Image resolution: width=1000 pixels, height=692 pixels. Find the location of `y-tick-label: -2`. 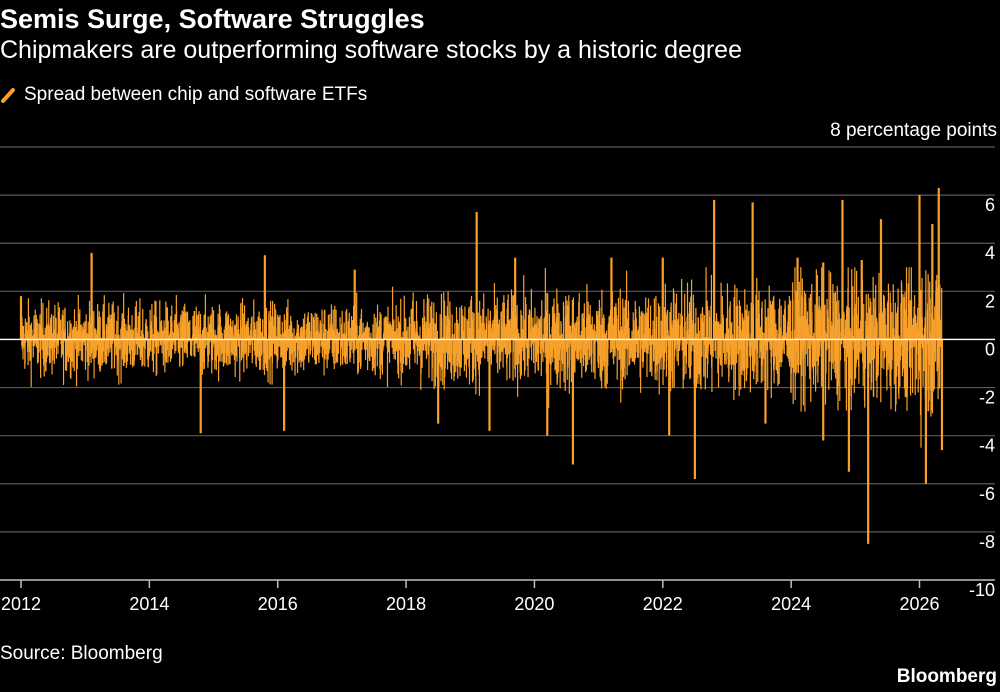

y-tick-label: -2 is located at coordinates (987, 398).